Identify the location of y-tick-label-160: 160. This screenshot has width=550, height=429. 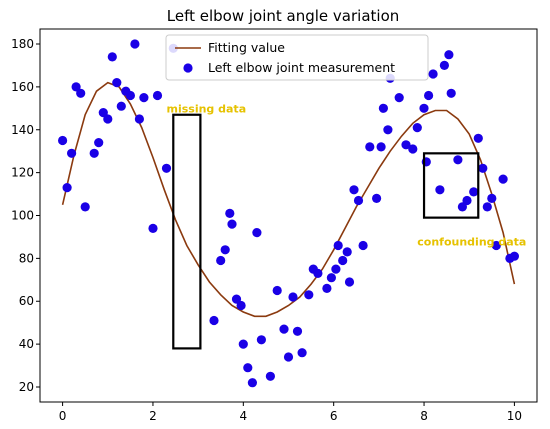
(22, 87).